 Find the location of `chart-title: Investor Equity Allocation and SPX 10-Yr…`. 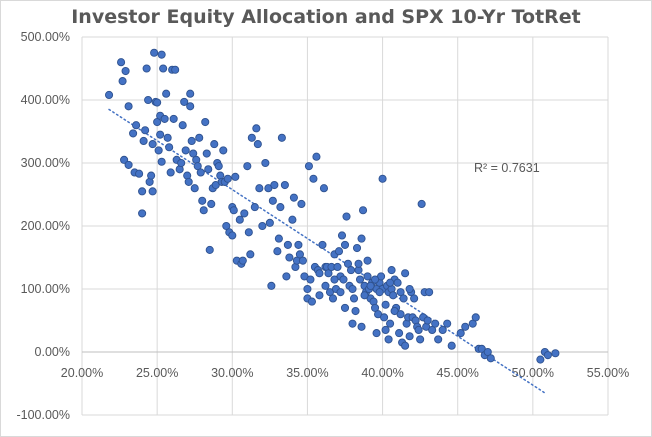

chart-title: Investor Equity Allocation and SPX 10-Yr… is located at coordinates (326, 17).